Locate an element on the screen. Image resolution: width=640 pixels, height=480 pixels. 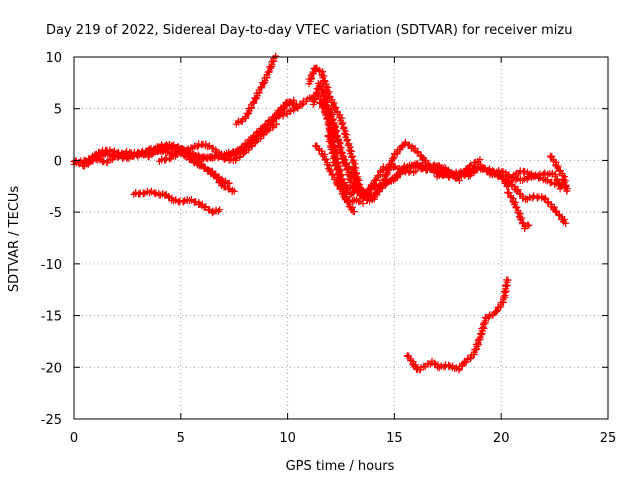
y-tick-label: -10 is located at coordinates (51, 265).